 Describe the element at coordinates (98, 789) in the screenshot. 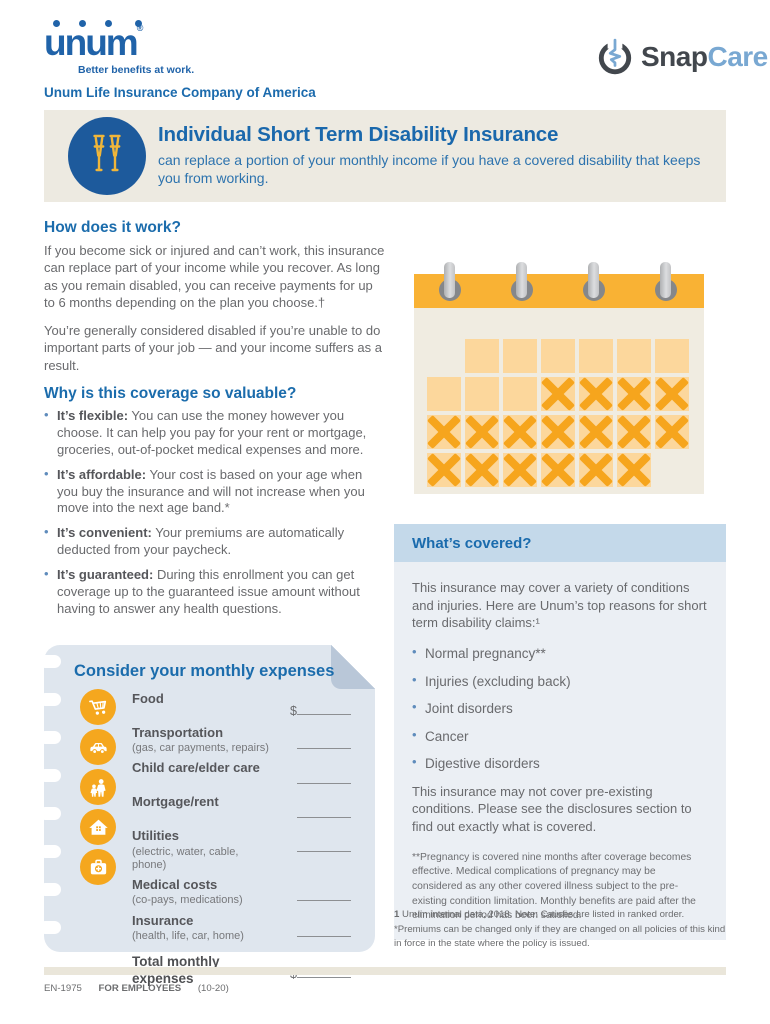

I see `expense-icons` at that location.